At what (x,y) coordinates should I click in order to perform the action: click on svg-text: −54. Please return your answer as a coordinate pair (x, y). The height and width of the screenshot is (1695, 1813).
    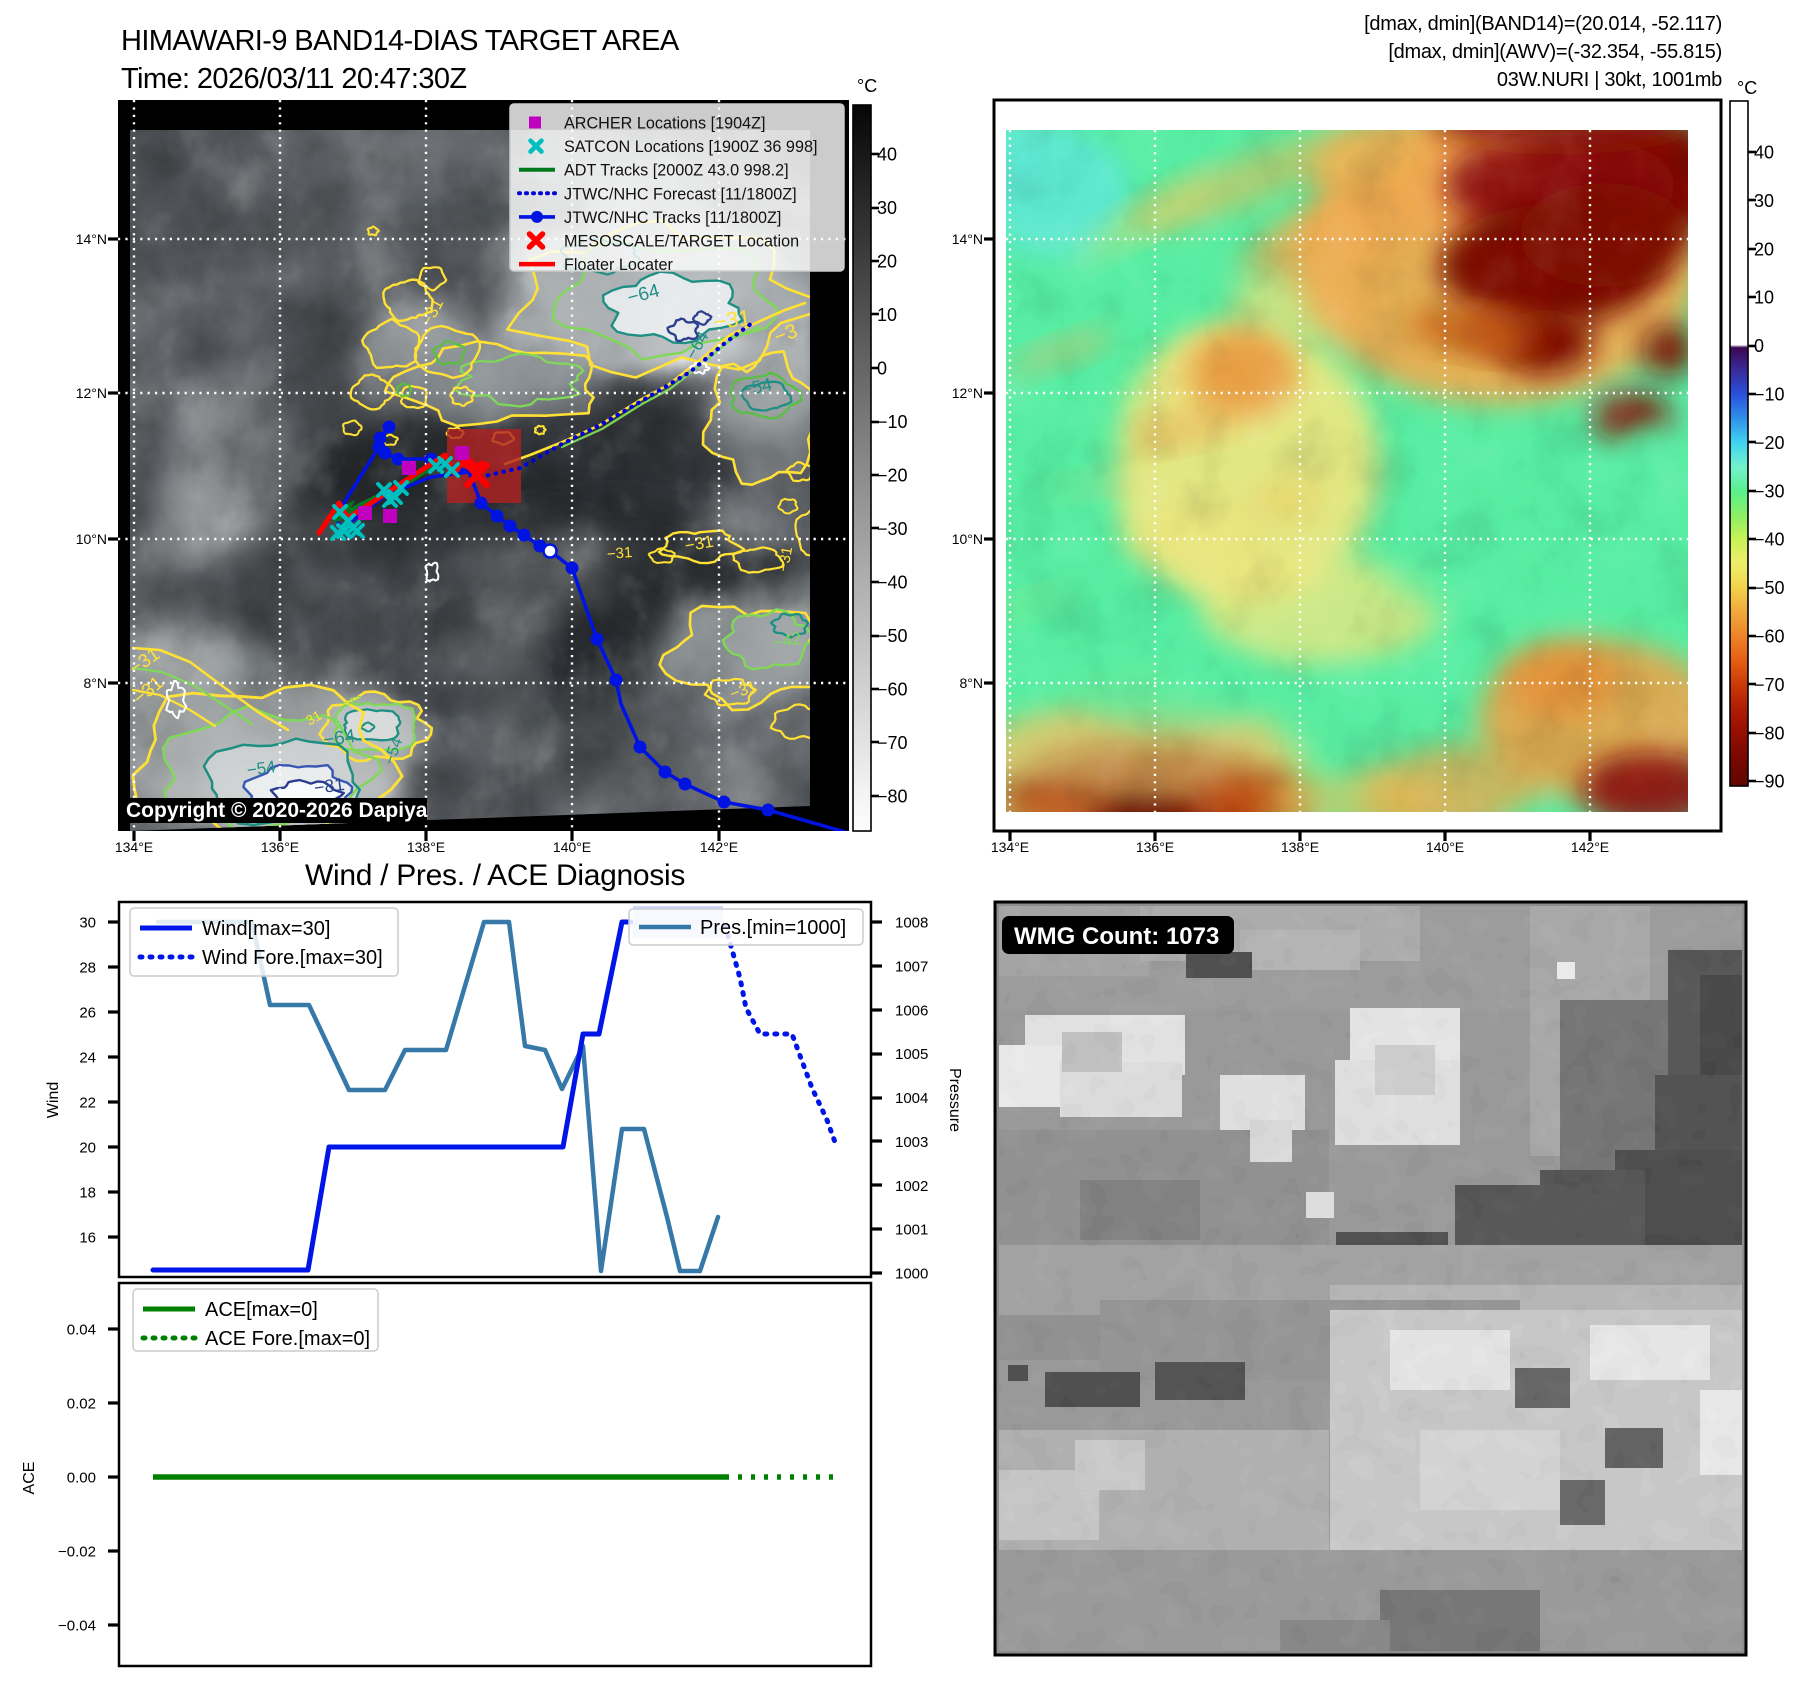
    Looking at the image, I should click on (261, 768).